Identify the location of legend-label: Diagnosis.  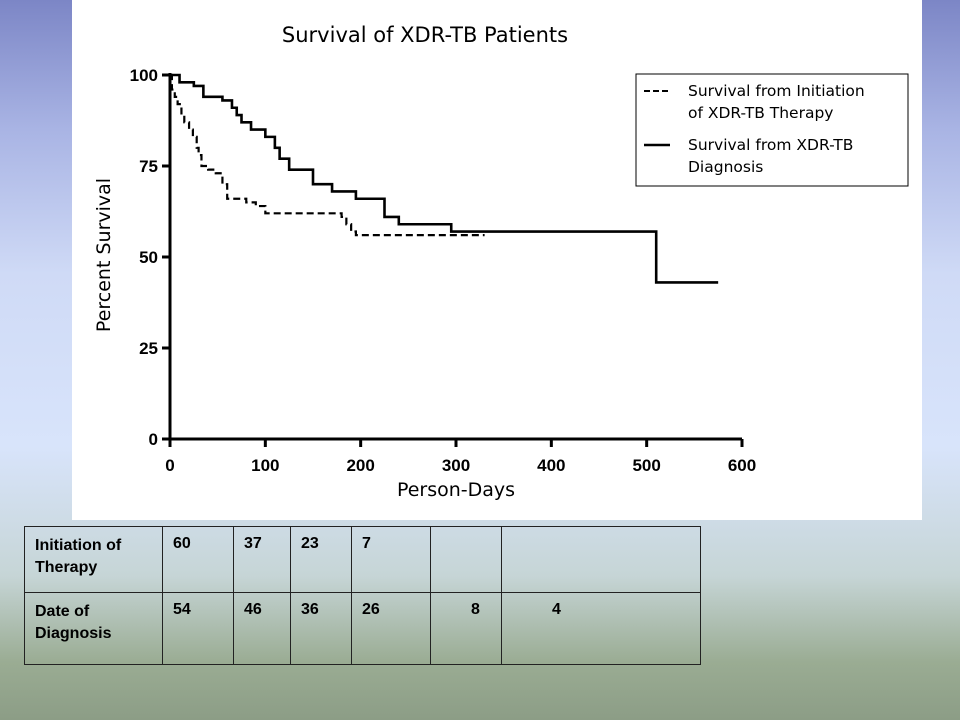
(725, 167).